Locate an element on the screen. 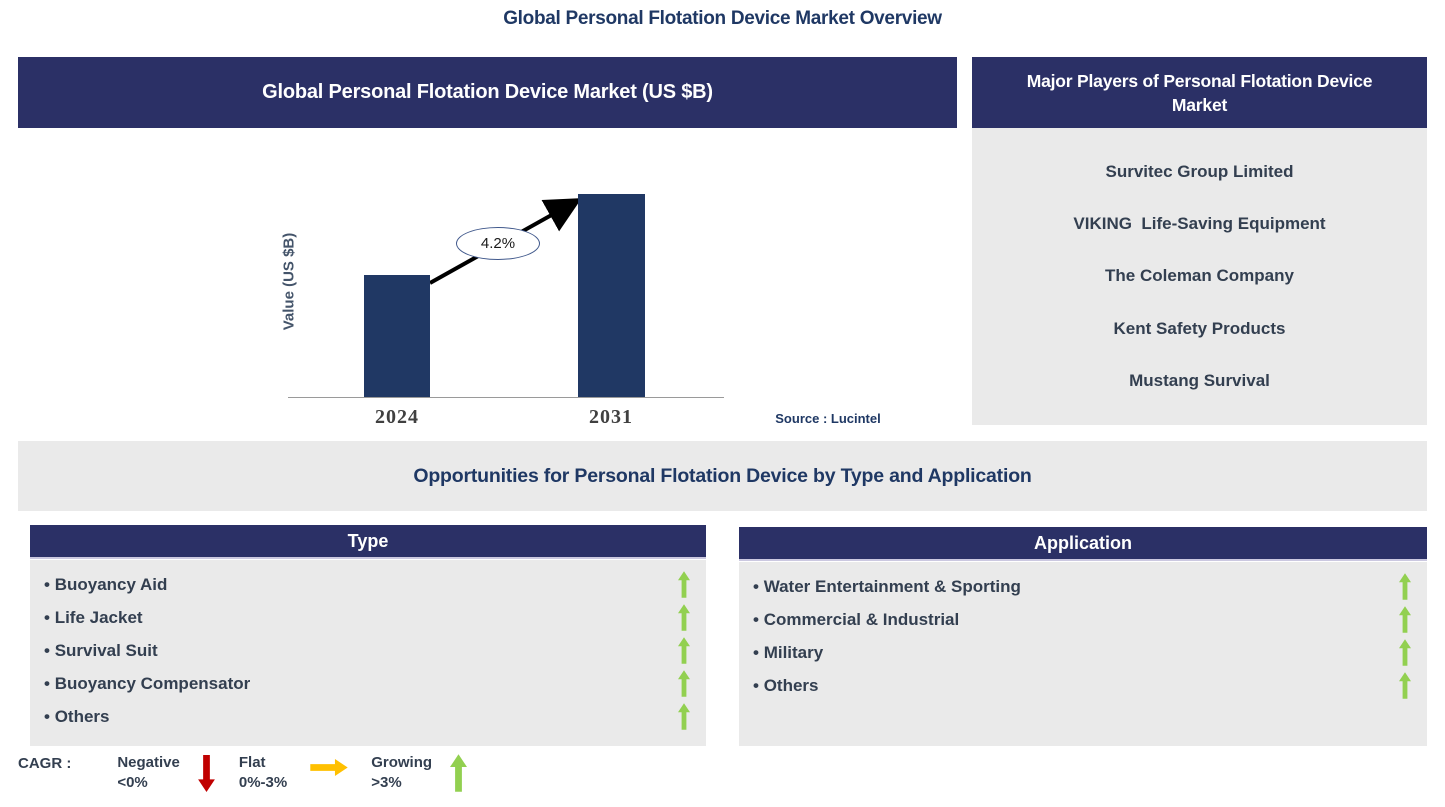  application-panel-header: Application is located at coordinates (1083, 544).